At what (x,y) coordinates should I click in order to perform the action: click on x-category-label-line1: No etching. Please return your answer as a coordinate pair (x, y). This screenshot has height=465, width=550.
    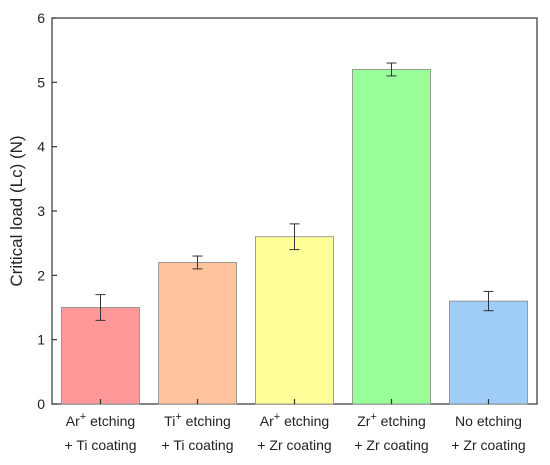
    Looking at the image, I should click on (488, 421).